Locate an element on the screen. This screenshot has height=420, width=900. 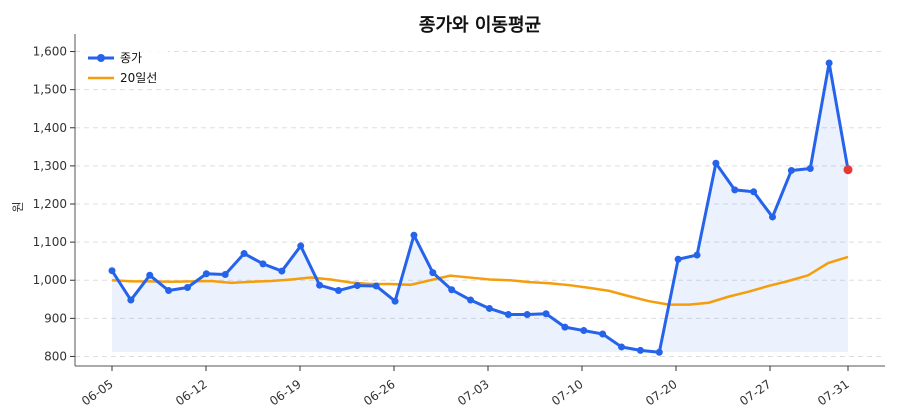
chart-title: 종가와 이동평균 is located at coordinates (480, 25).